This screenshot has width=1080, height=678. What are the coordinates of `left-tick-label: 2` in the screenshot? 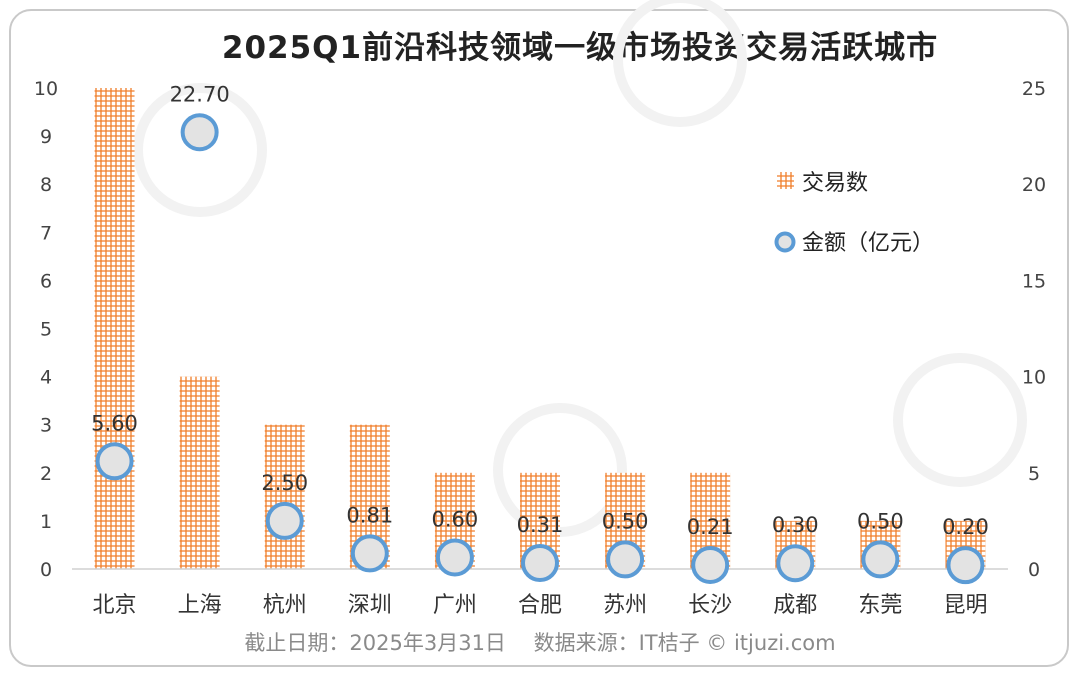 It's located at (46, 474).